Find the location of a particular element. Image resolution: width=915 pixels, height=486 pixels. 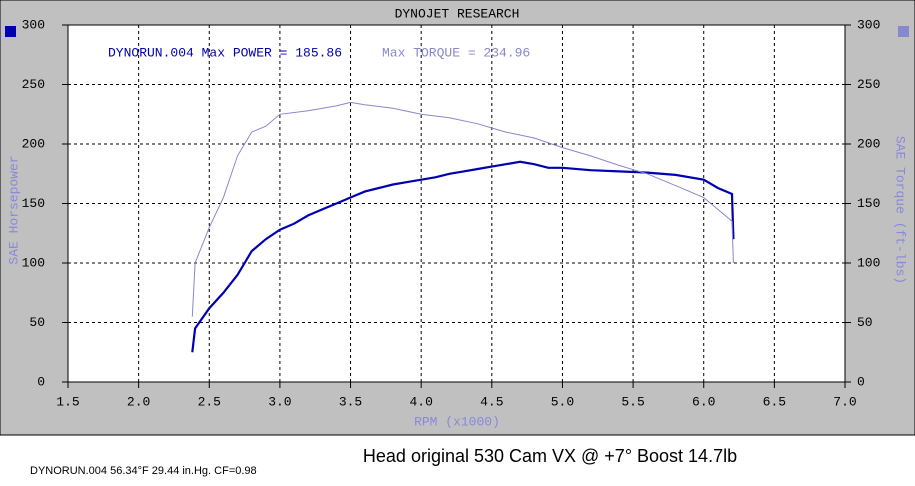

x-tick-label: 1.5 is located at coordinates (67, 401).